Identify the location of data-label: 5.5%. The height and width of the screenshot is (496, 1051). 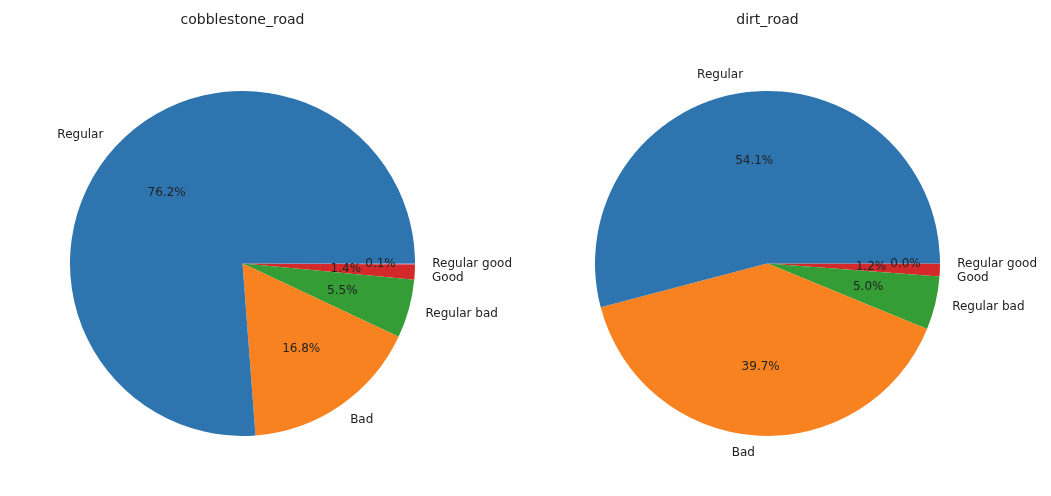
(342, 289).